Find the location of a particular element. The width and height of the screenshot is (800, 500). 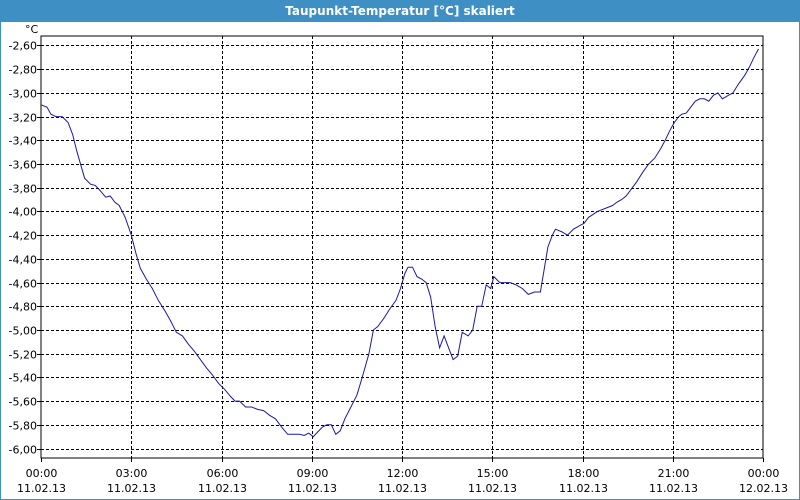

y-tick-label: -3,40 is located at coordinates (23, 141).